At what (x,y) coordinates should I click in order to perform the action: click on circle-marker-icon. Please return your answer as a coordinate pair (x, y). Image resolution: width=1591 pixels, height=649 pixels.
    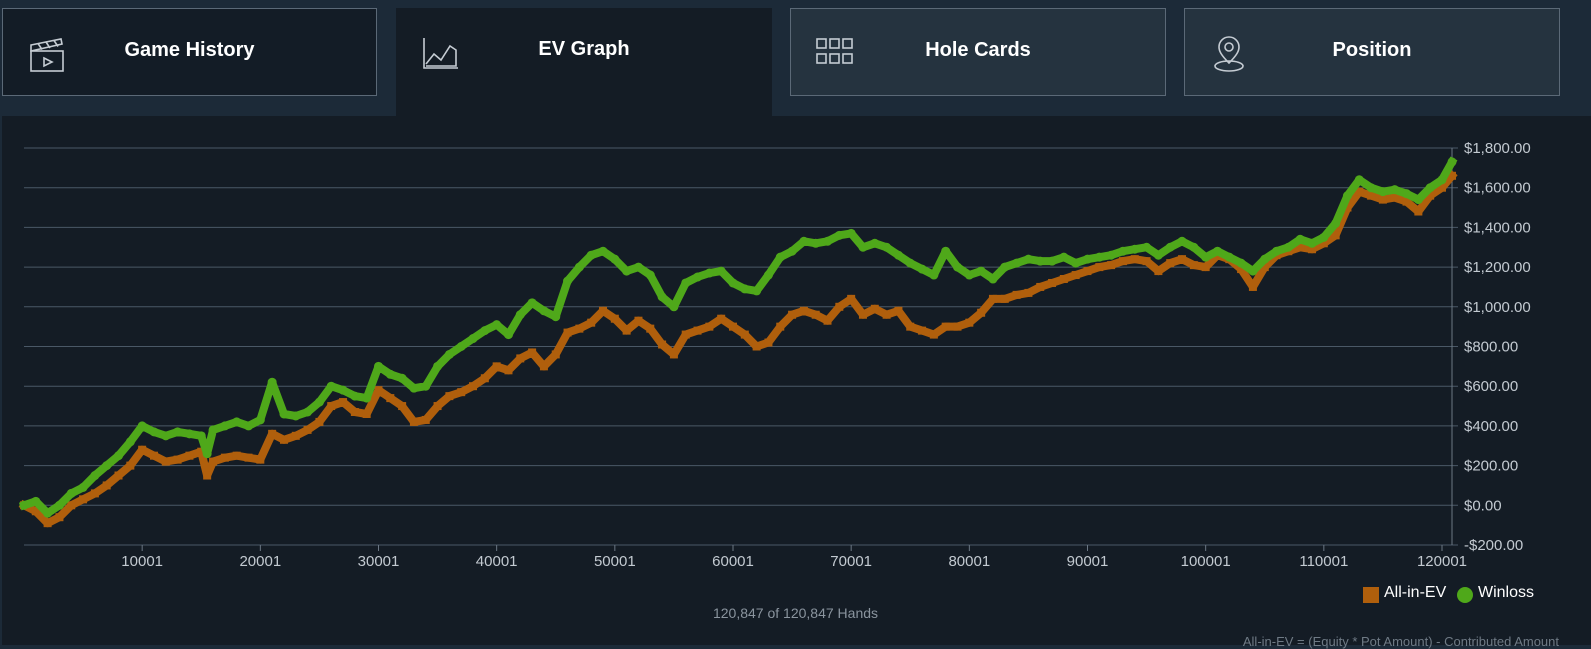
    Looking at the image, I should click on (1465, 595).